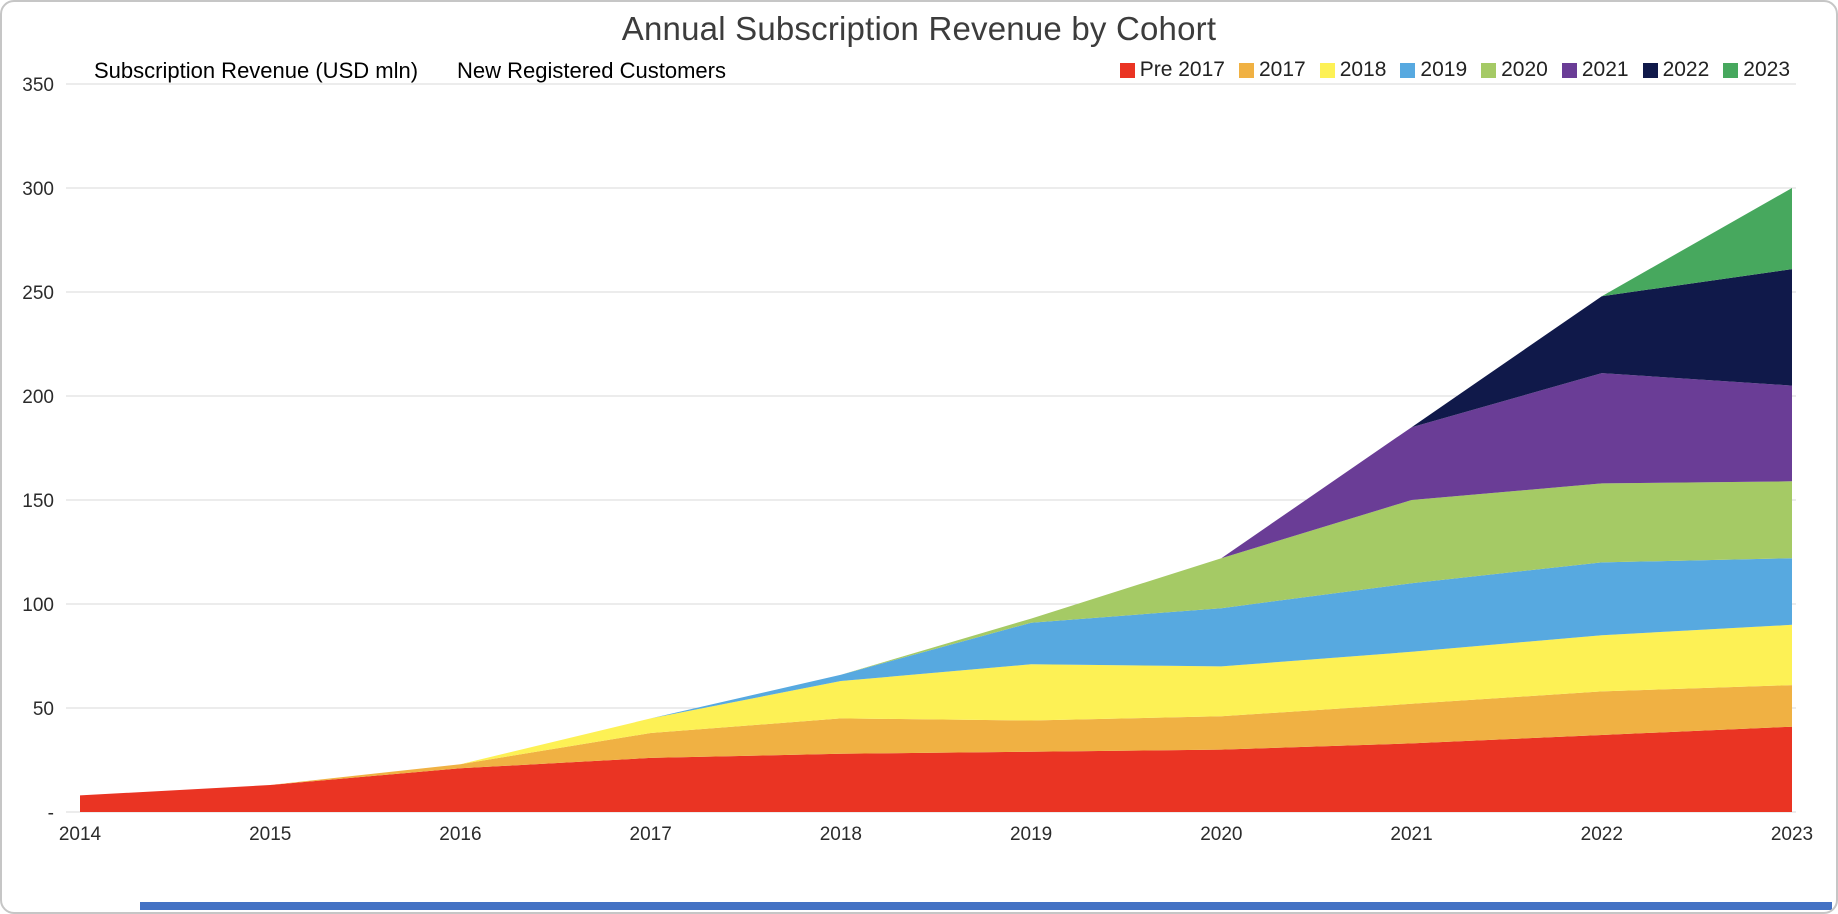  What do you see at coordinates (38, 605) in the screenshot?
I see `y-tick-label: 100` at bounding box center [38, 605].